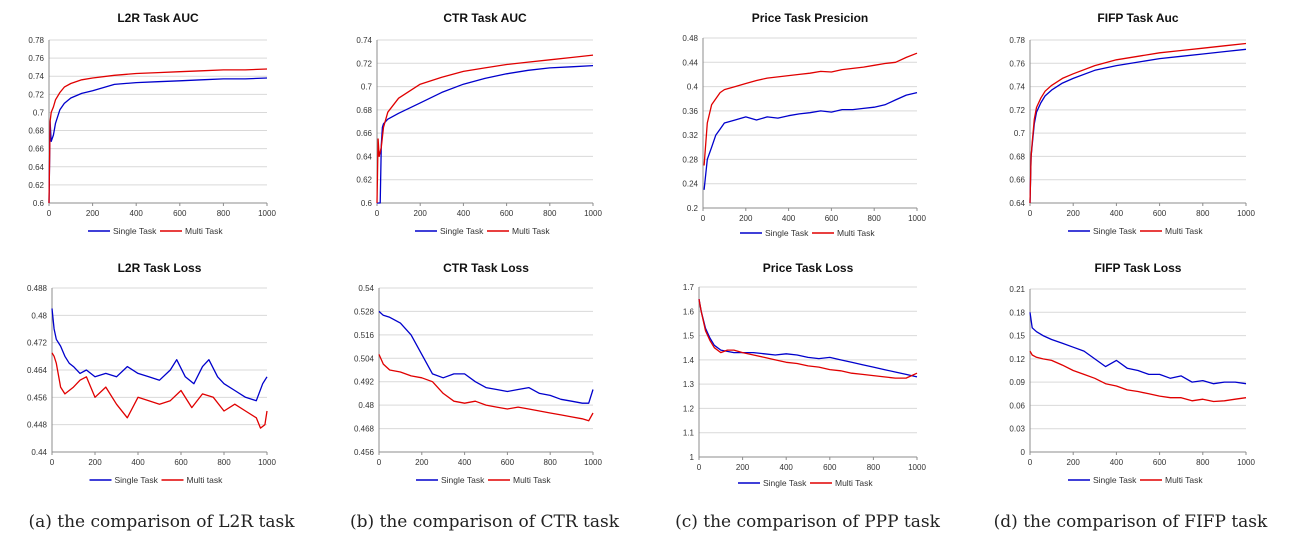 The height and width of the screenshot is (537, 1293). I want to click on chart-title: FIFP Task Auc, so click(1137, 18).